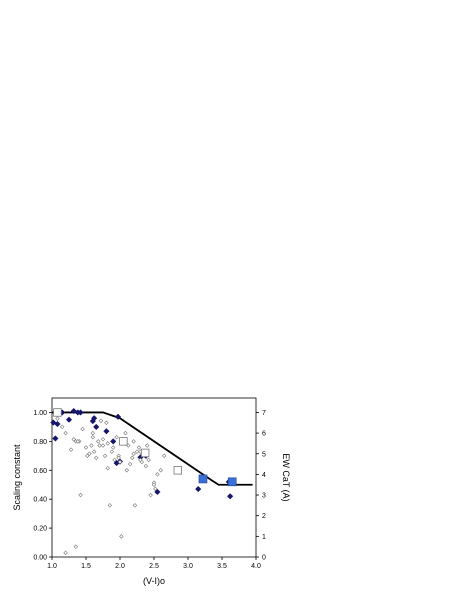 This screenshot has height=599, width=463. I want to click on y-axis-left: 0.00 0.20 0.40 0.60 0.80 1.00, so click(42, 486).